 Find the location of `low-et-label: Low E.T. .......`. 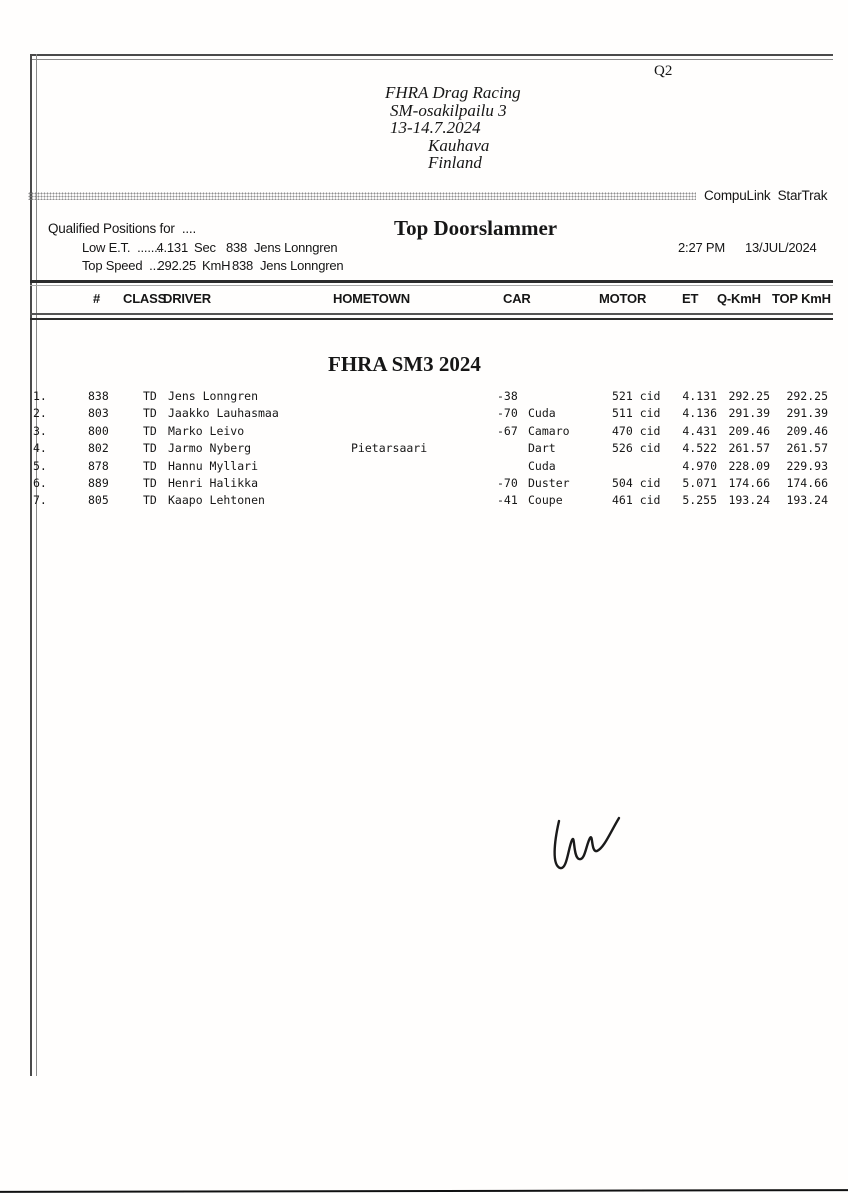

low-et-label: Low E.T. ....... is located at coordinates (121, 247).